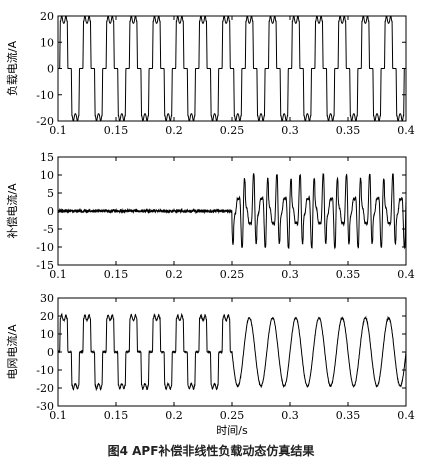  Describe the element at coordinates (12, 68) in the screenshot. I see `y-axis-label: 负载电流/A` at that location.